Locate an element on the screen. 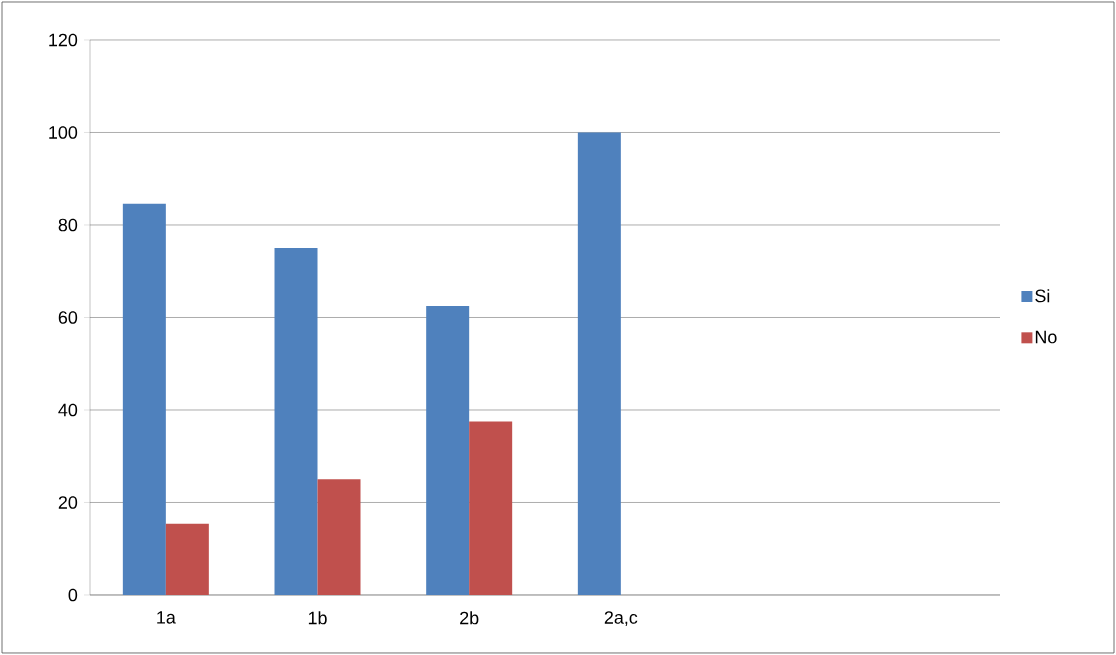 This screenshot has width=1116, height=655. y-tick-label: 20 is located at coordinates (68, 502).